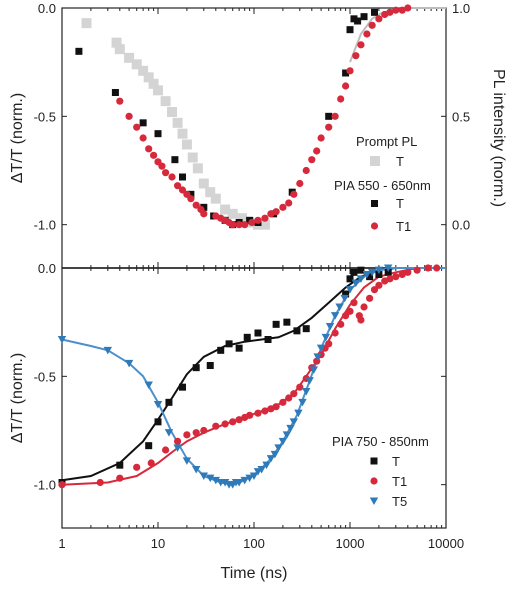  I want to click on legend-pia750-T1-marker, so click(374, 481).